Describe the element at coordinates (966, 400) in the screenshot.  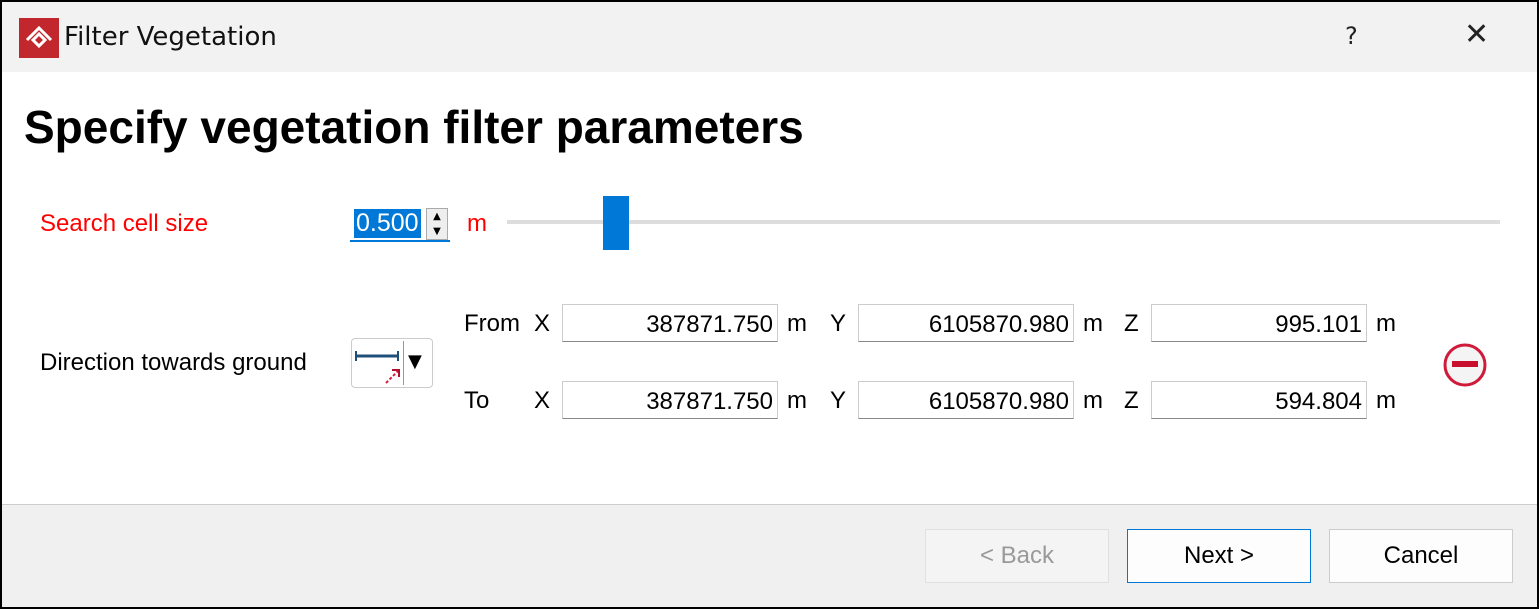
I see `to-y-input: 6105870.980` at that location.